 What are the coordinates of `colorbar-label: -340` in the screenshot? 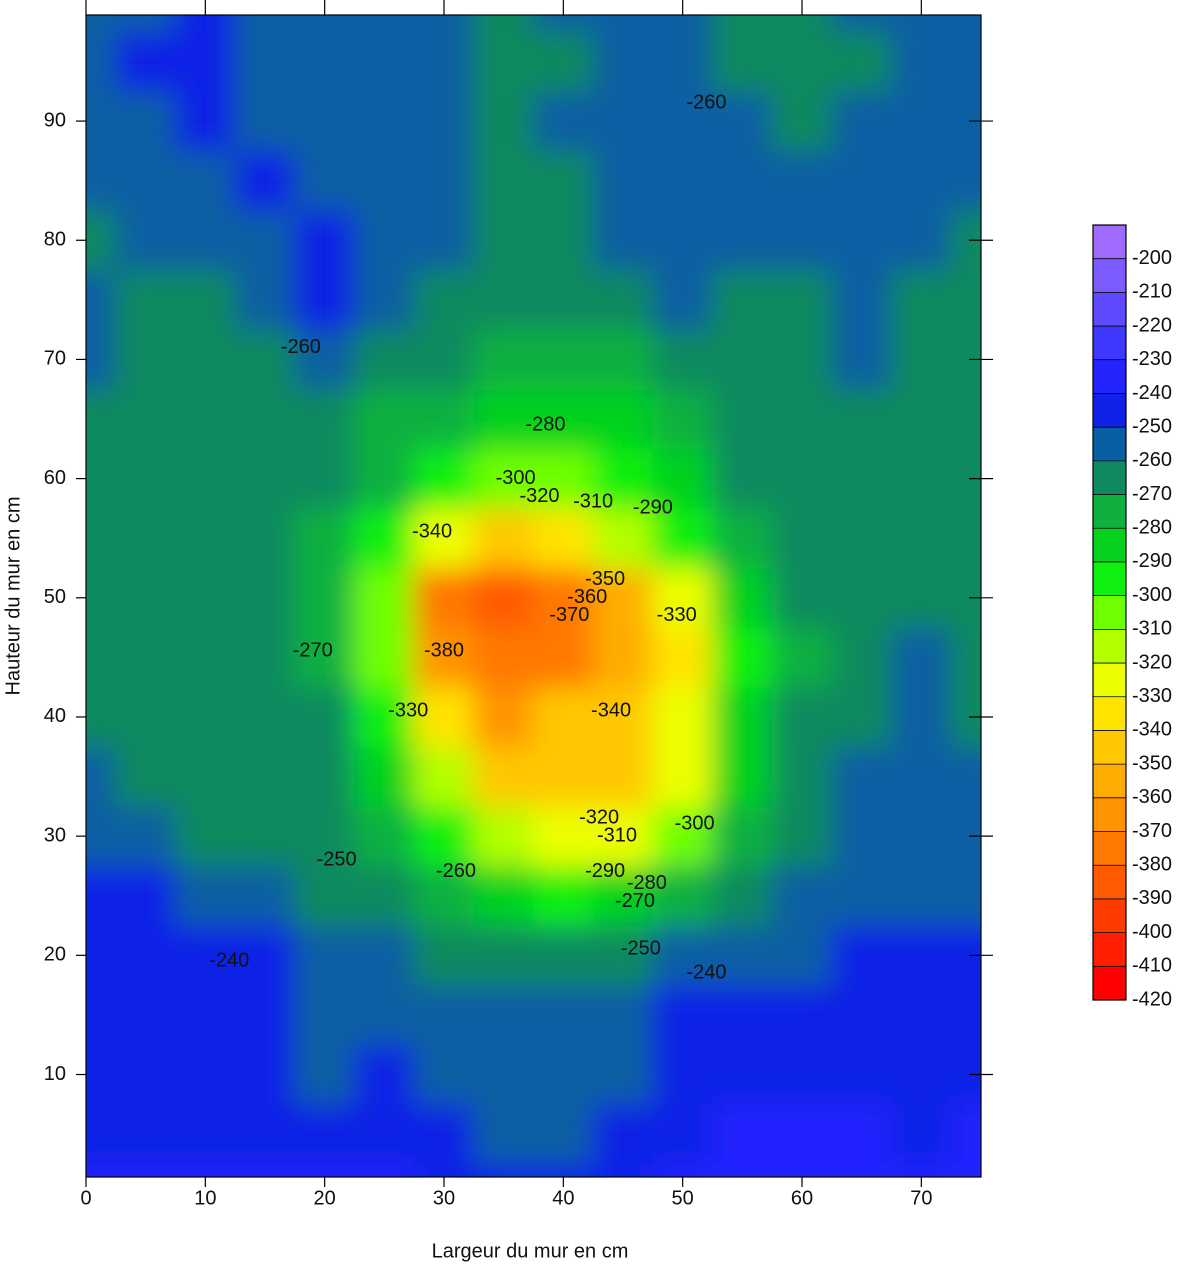 It's located at (1152, 730).